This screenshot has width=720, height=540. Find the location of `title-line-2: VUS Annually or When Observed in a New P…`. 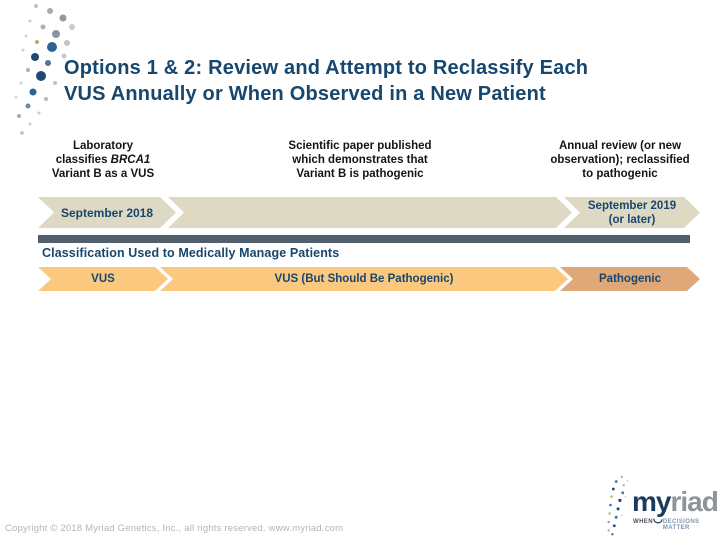

title-line-2: VUS Annually or When Observed in a New P… is located at coordinates (305, 94).